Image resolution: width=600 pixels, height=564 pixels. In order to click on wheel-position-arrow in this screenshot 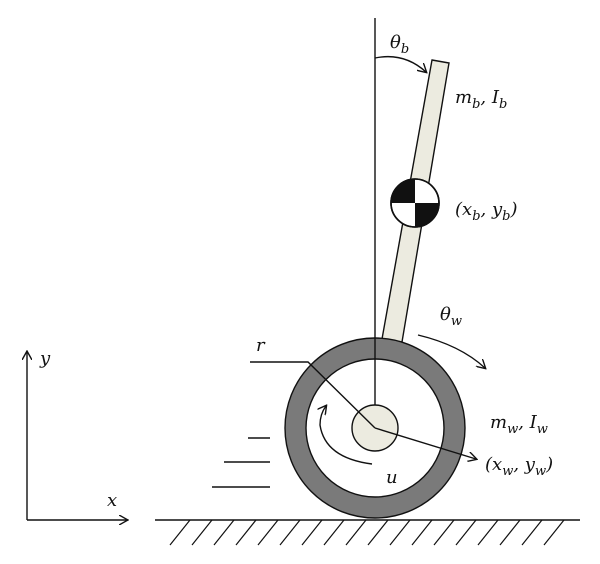, I will do `click(425, 443)`.